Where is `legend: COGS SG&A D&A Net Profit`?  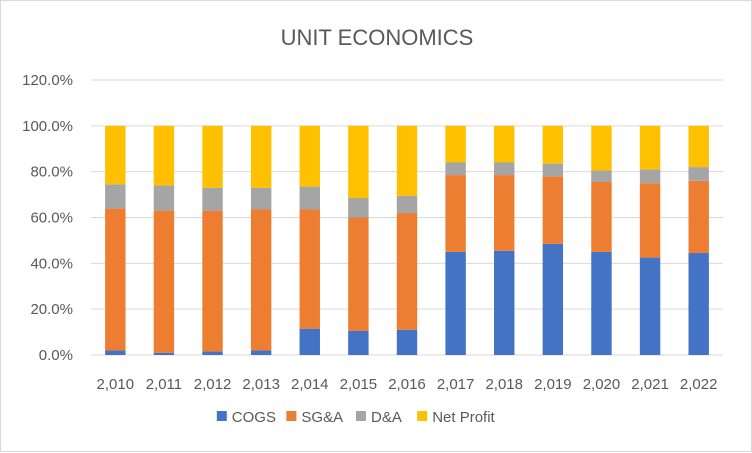
legend: COGS SG&A D&A Net Profit is located at coordinates (356, 417).